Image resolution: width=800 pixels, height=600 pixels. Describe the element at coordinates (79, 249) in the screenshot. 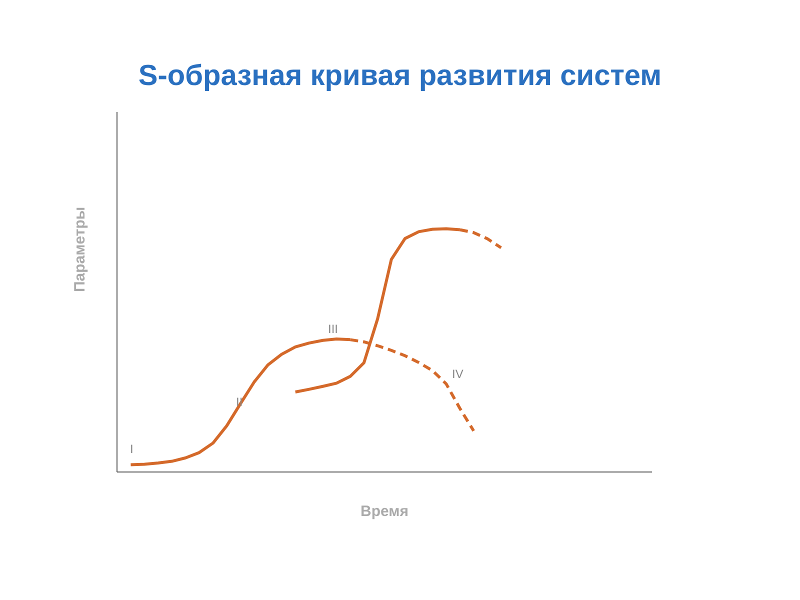

I see `y-axis-title: Параметры` at that location.